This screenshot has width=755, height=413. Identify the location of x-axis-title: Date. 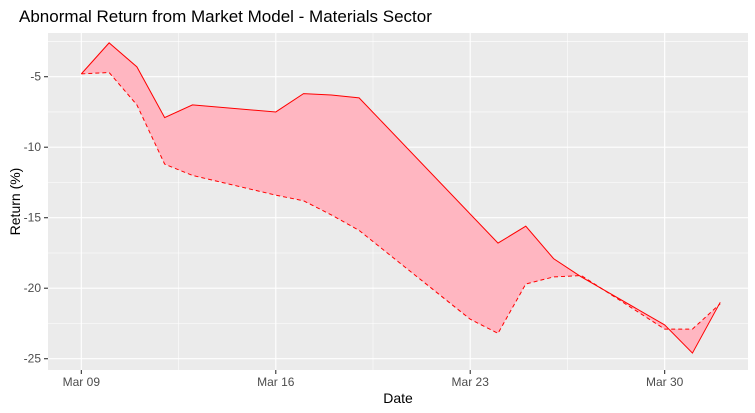
(398, 398).